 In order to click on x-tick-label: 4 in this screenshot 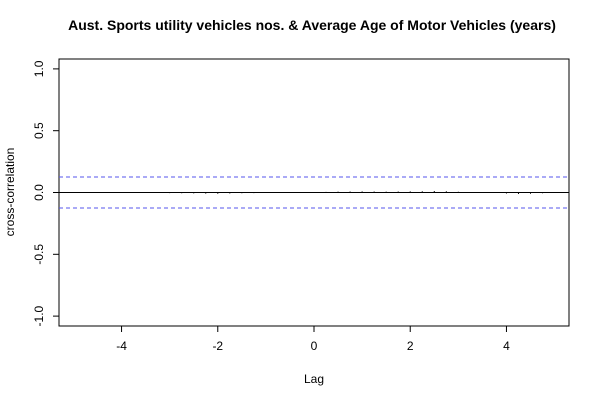, I will do `click(506, 346)`.